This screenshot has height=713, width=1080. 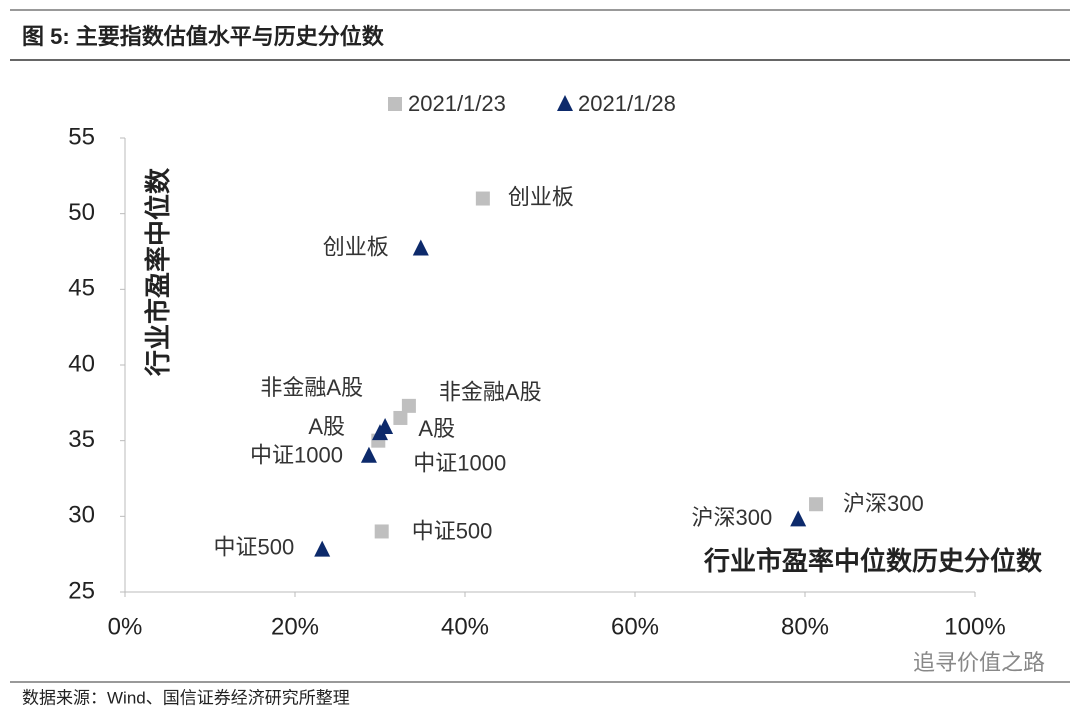 What do you see at coordinates (81, 590) in the screenshot?
I see `y-tick-label: 25` at bounding box center [81, 590].